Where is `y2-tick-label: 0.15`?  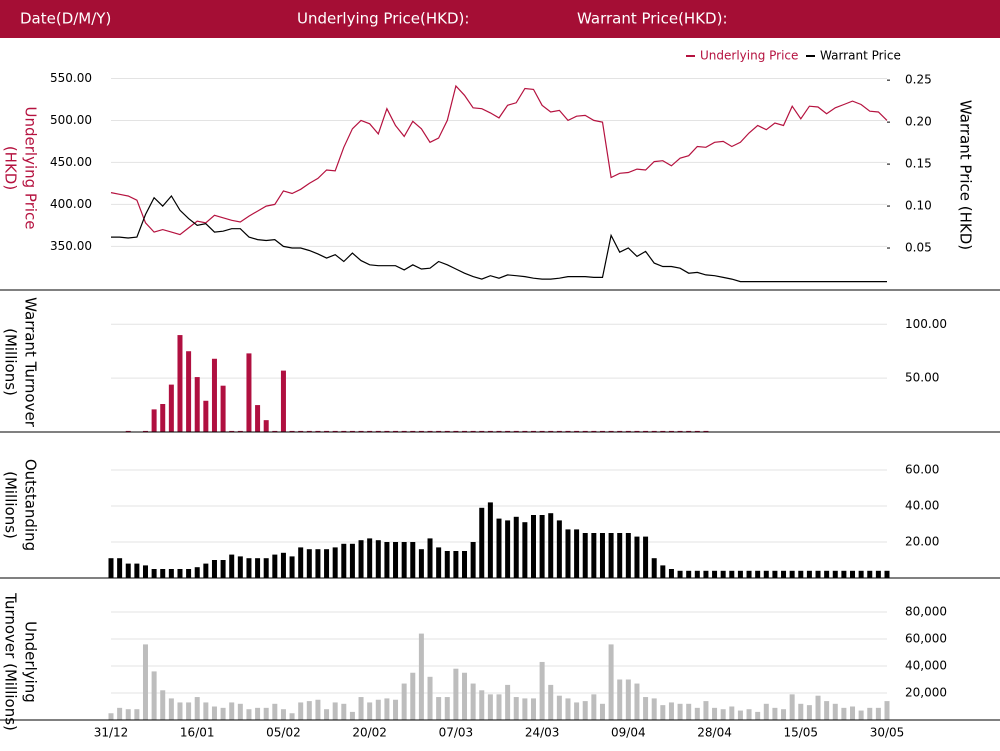 y2-tick-label: 0.15 is located at coordinates (918, 164).